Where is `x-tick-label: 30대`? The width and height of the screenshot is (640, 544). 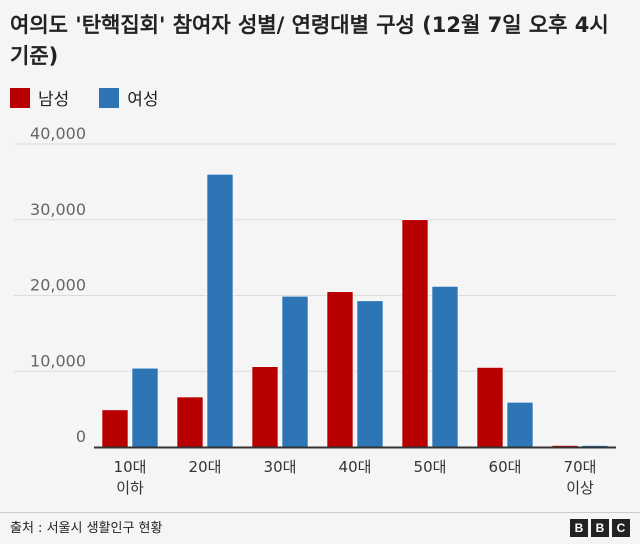
x-tick-label: 30대 is located at coordinates (280, 467).